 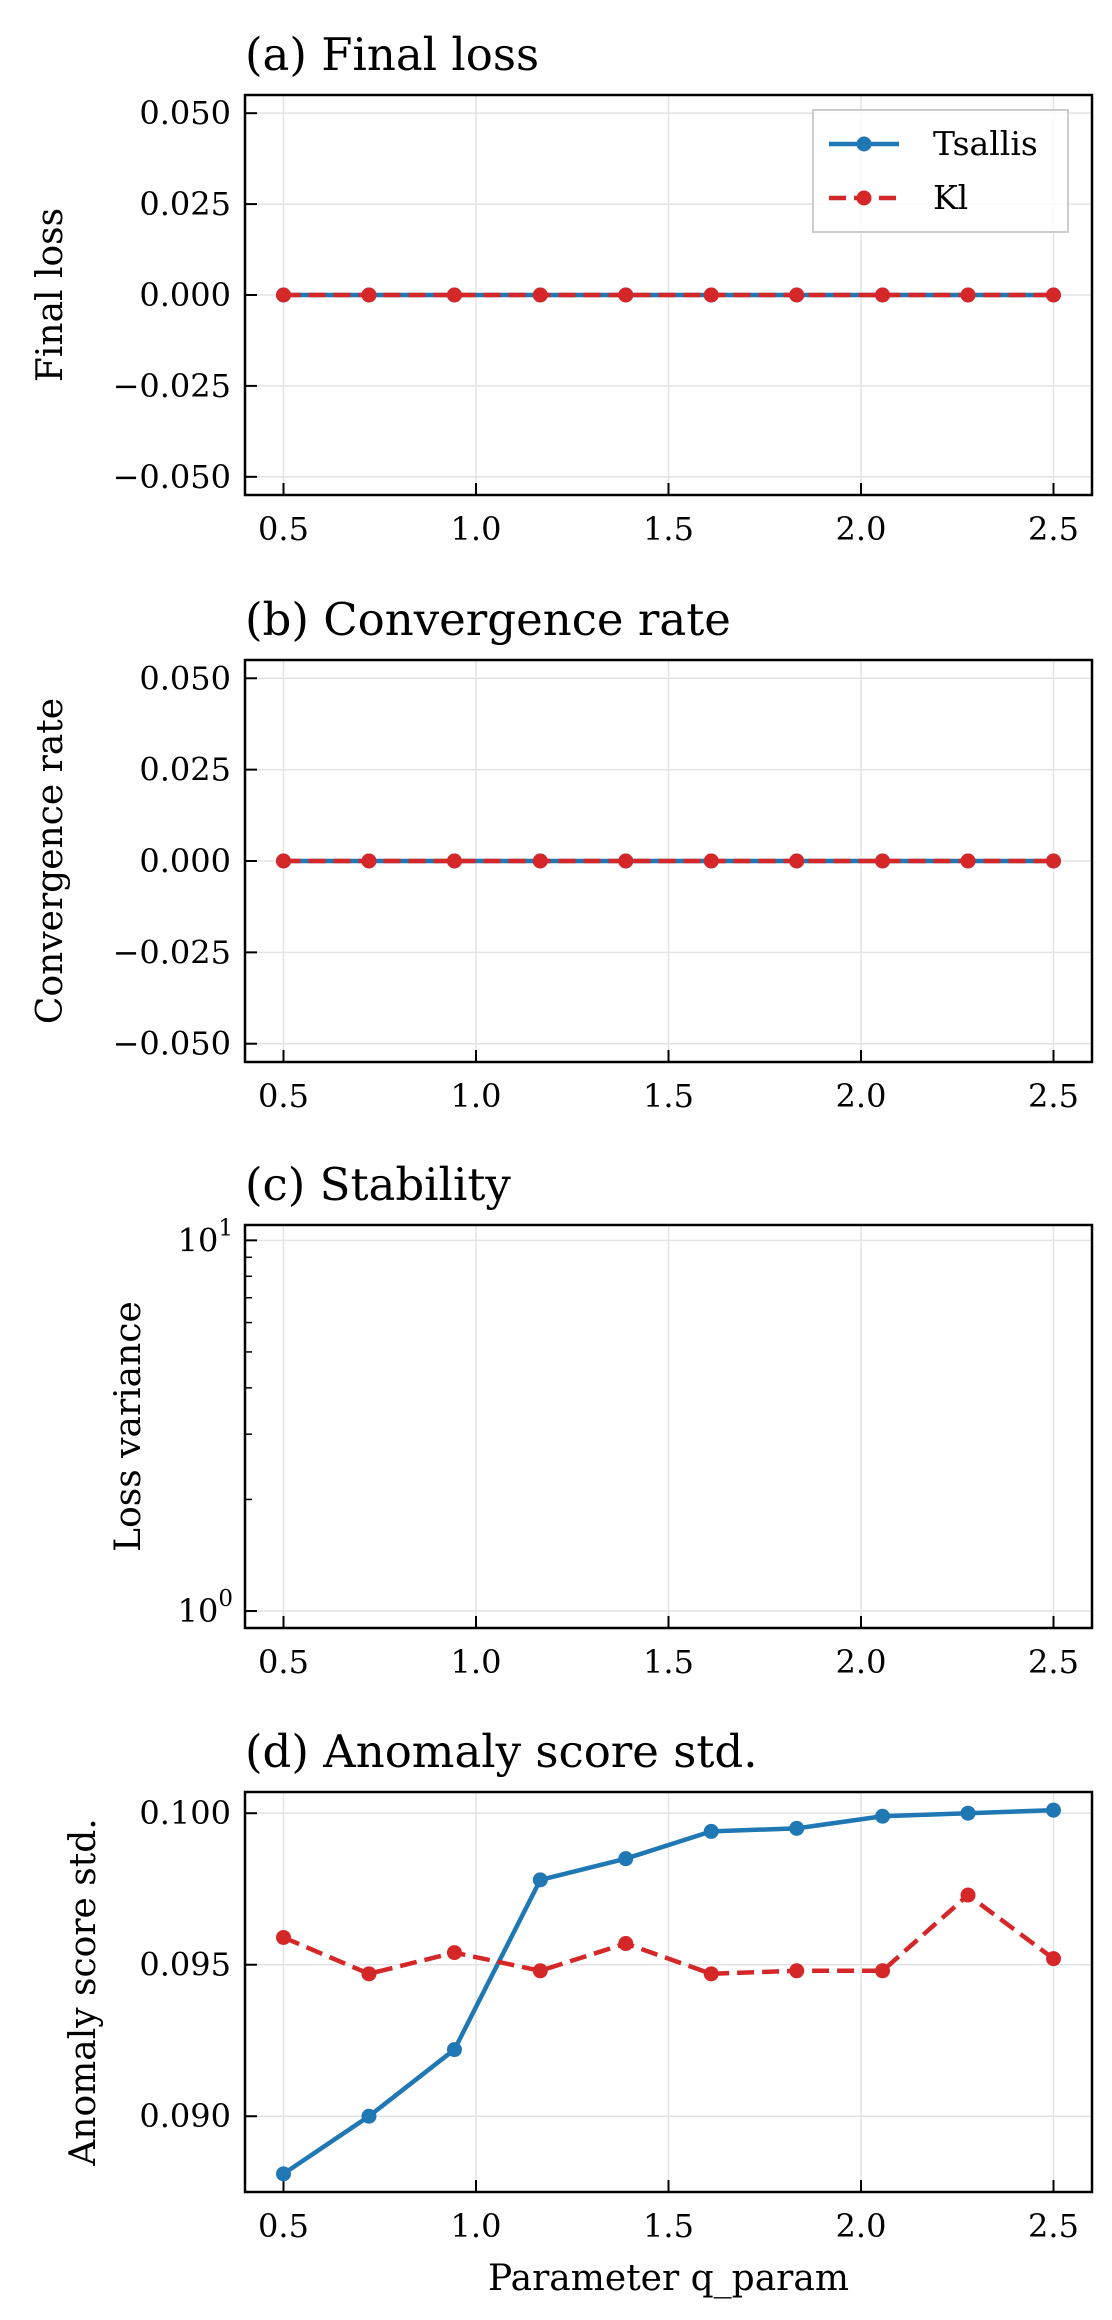 What do you see at coordinates (392, 54) in the screenshot?
I see `chart-title: (a) Final loss` at bounding box center [392, 54].